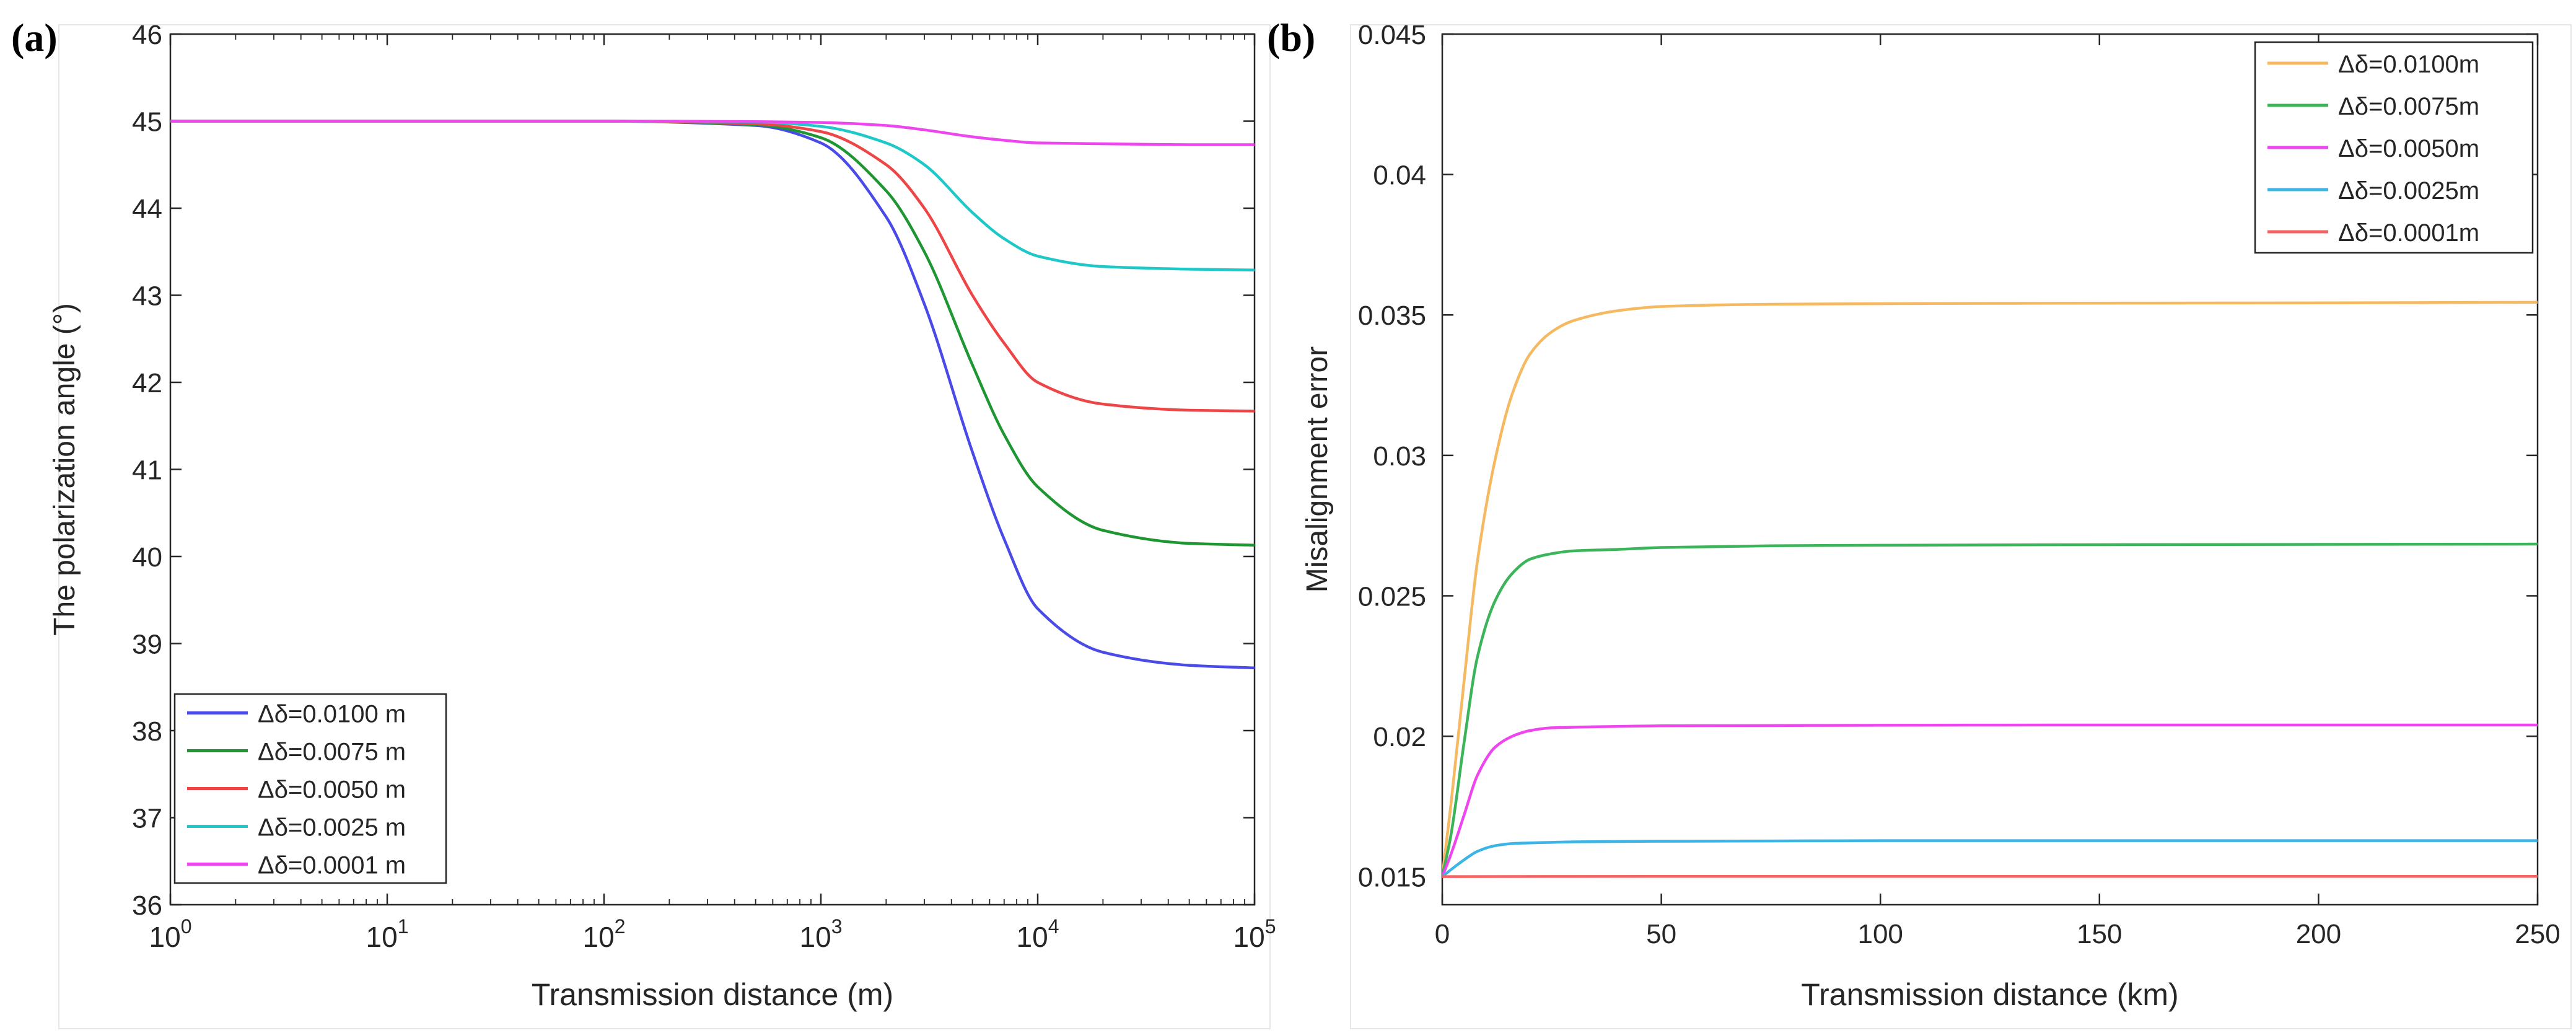 The width and height of the screenshot is (2576, 1033). What do you see at coordinates (34, 37) in the screenshot?
I see `panel-label-a: (a)` at bounding box center [34, 37].